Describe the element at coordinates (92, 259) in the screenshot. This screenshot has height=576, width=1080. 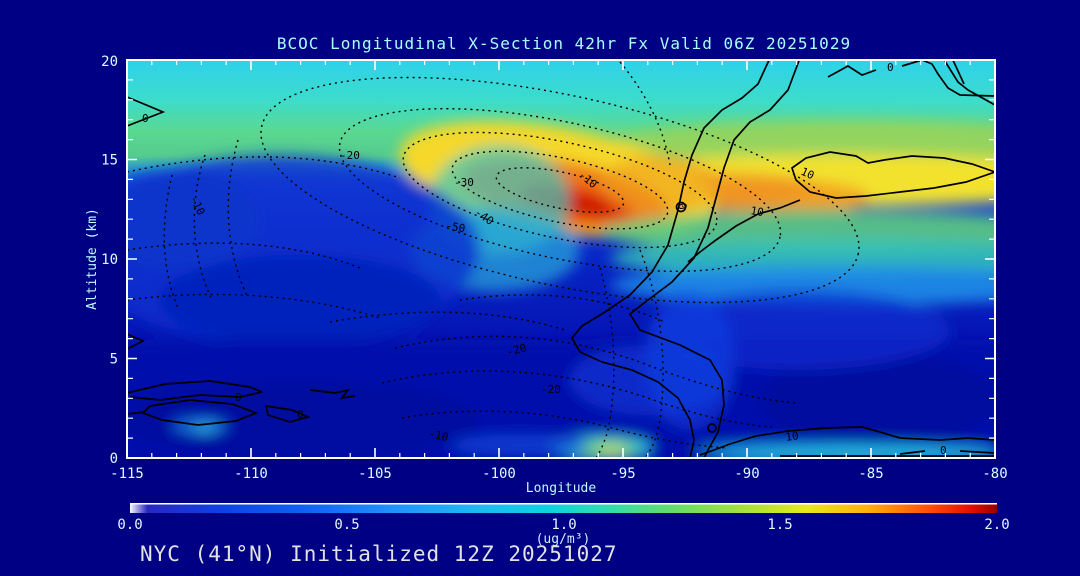
I see `y-axis-title: Altitude (km)` at that location.